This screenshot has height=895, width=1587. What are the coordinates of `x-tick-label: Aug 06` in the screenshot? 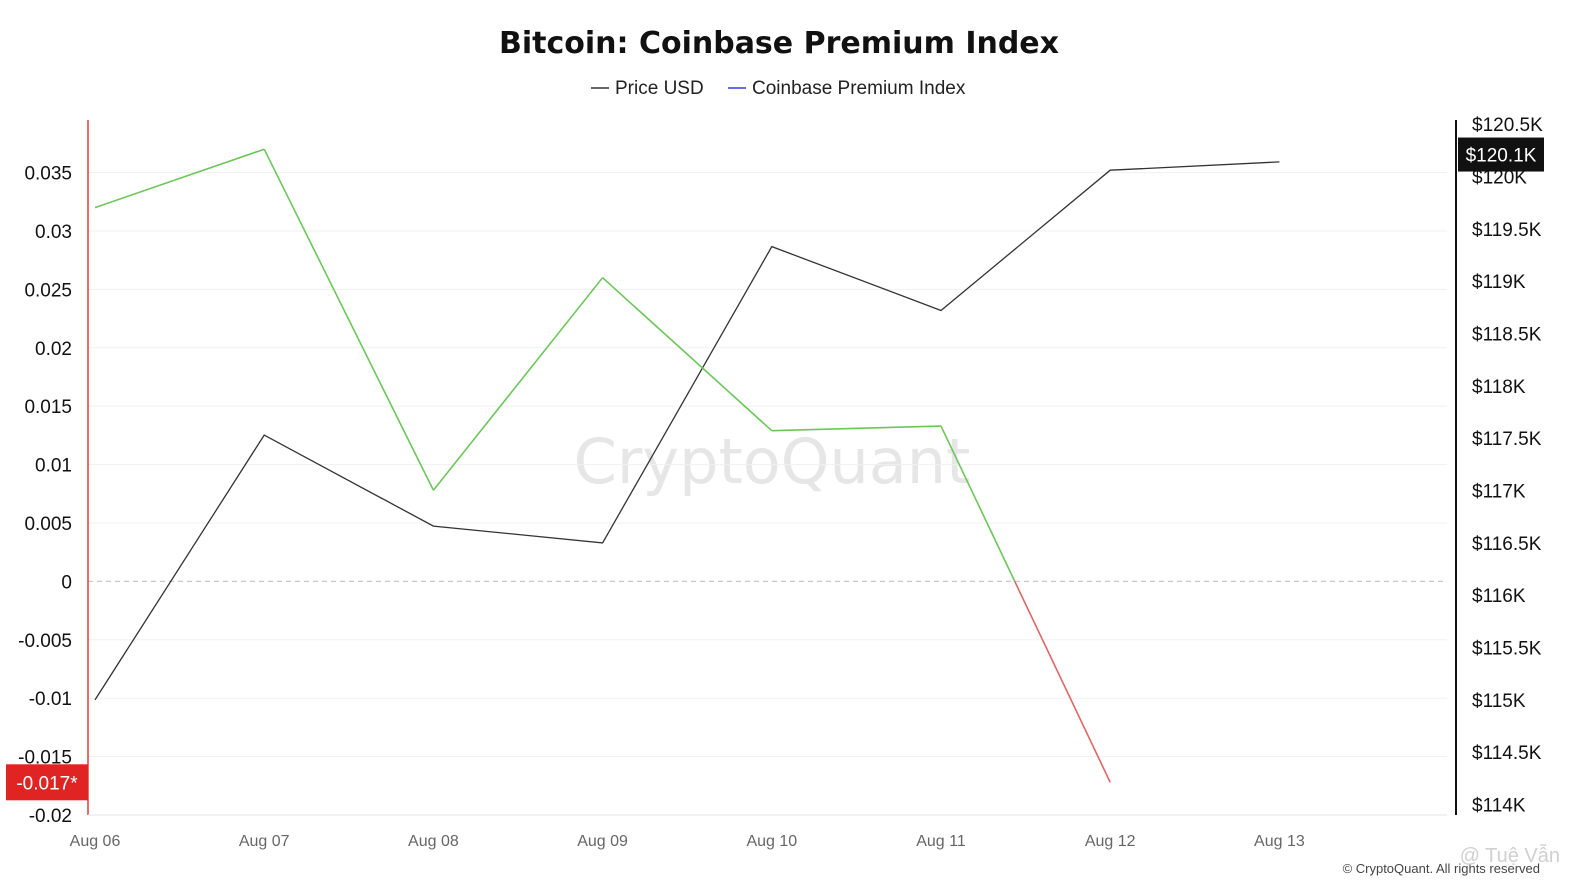 It's located at (95, 841).